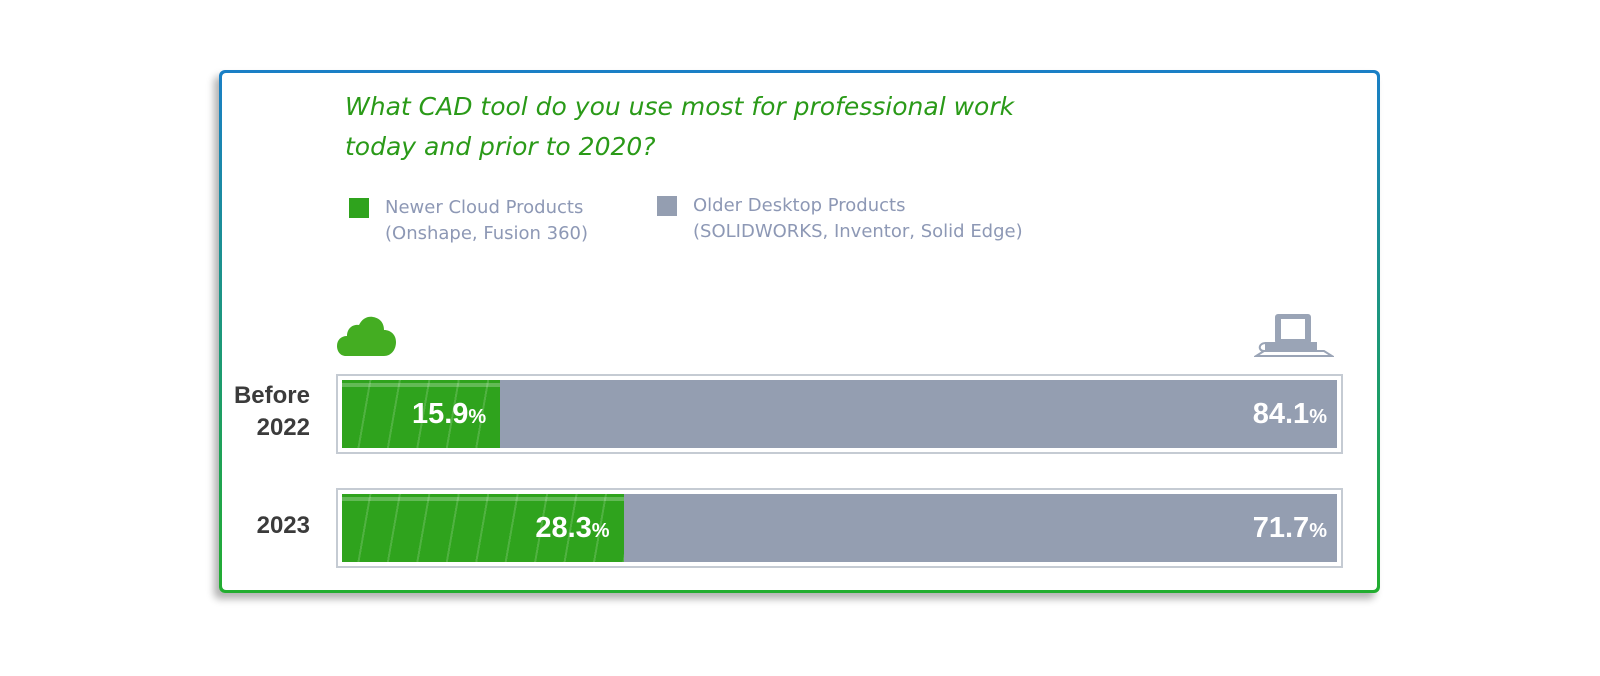  What do you see at coordinates (366, 336) in the screenshot?
I see `cloud-icon` at bounding box center [366, 336].